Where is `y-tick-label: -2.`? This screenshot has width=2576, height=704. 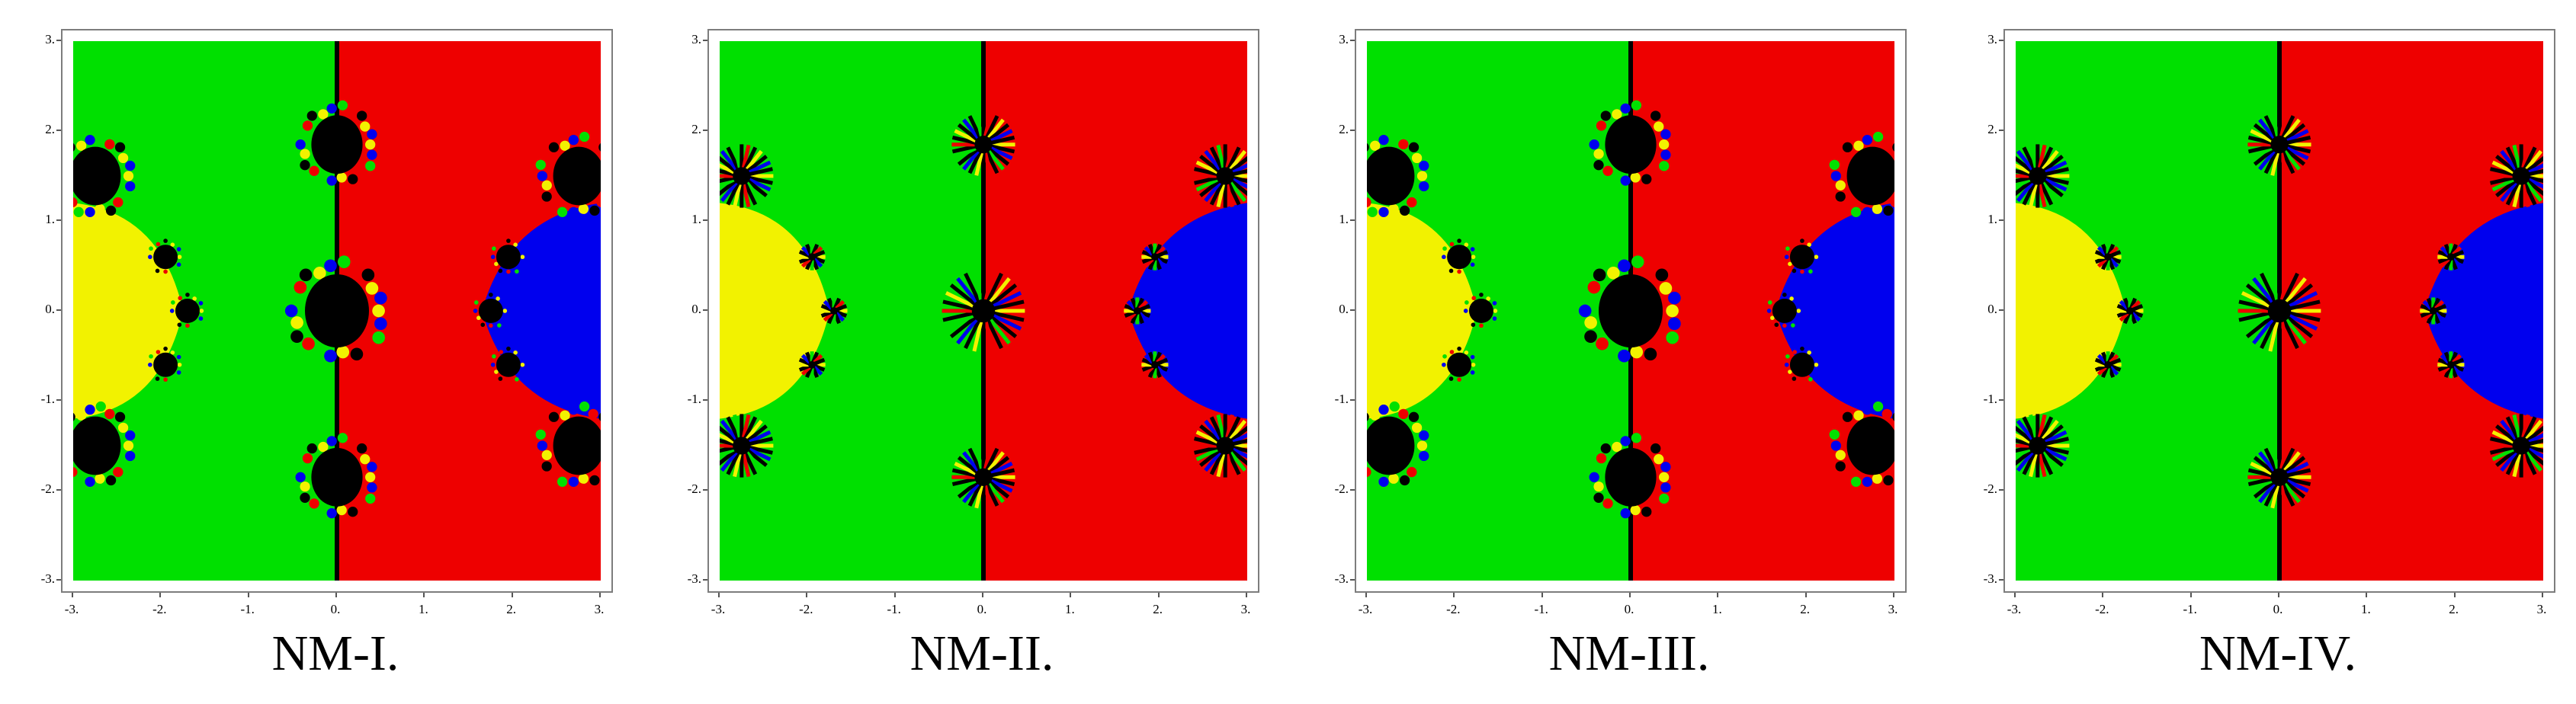 y-tick-label: -2. is located at coordinates (1341, 489).